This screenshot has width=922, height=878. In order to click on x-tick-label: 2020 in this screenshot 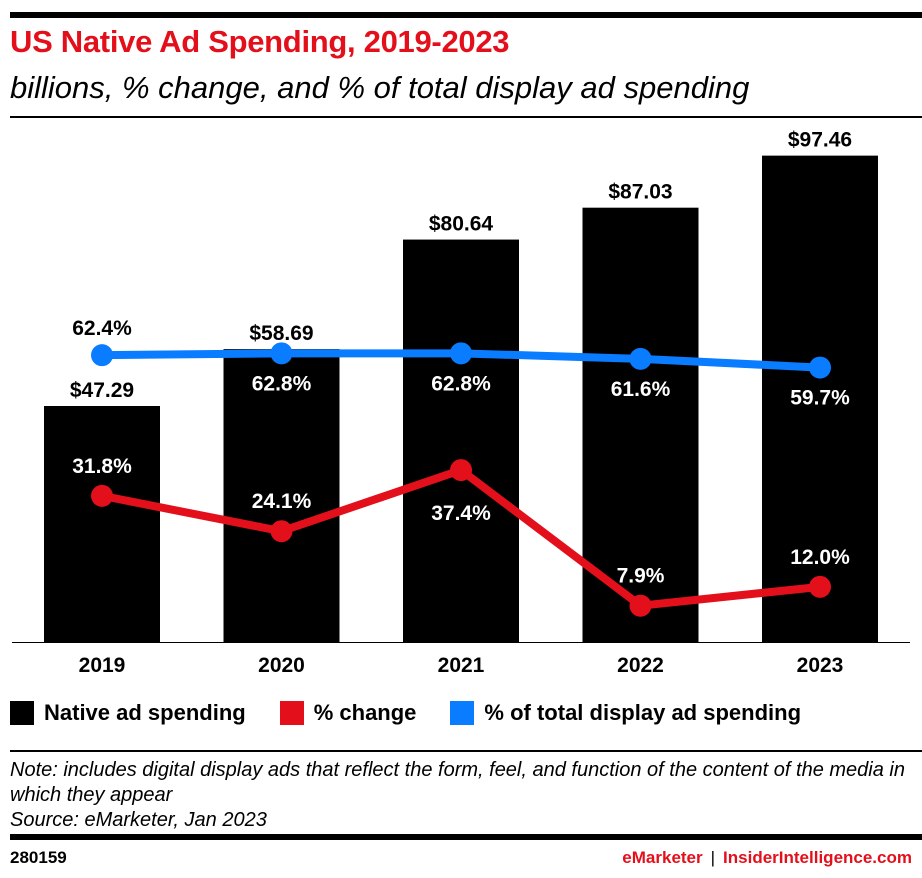, I will do `click(281, 665)`.